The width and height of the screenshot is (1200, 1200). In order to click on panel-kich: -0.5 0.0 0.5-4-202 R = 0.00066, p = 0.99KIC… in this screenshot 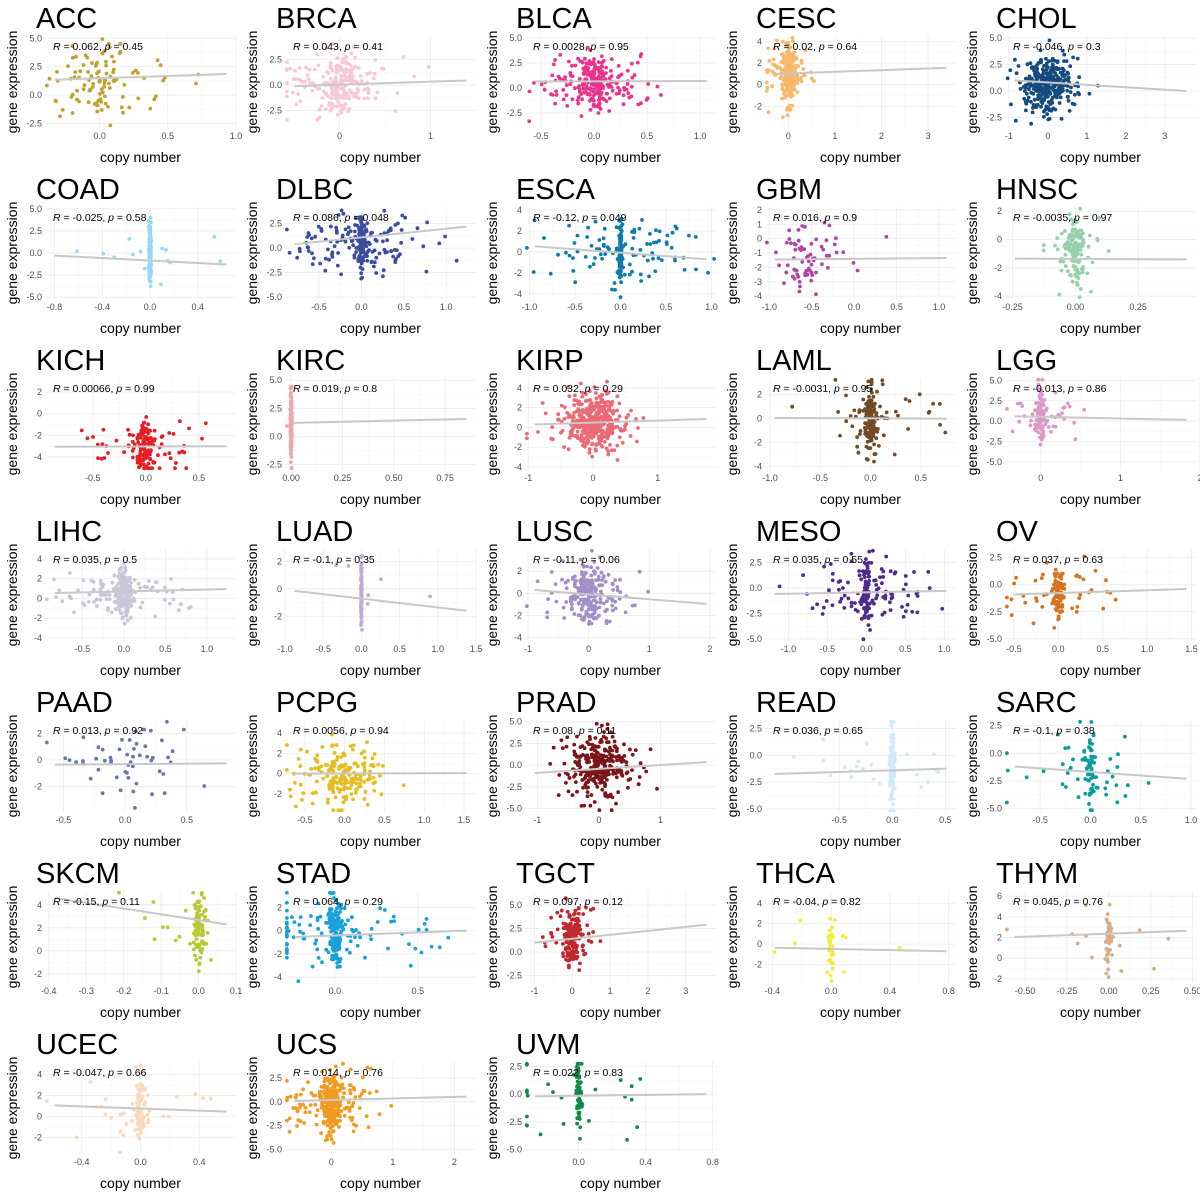, I will do `click(120, 426)`.